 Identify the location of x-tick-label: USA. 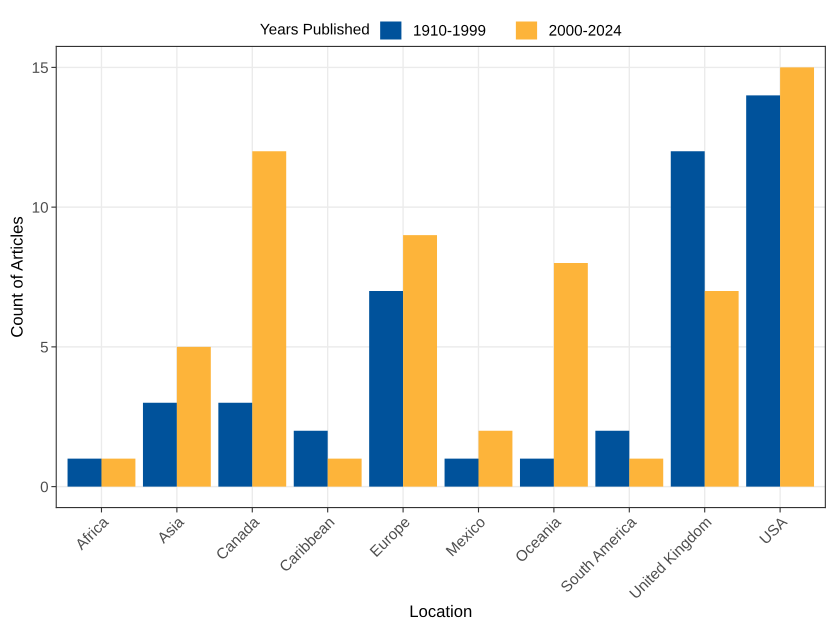
(773, 530).